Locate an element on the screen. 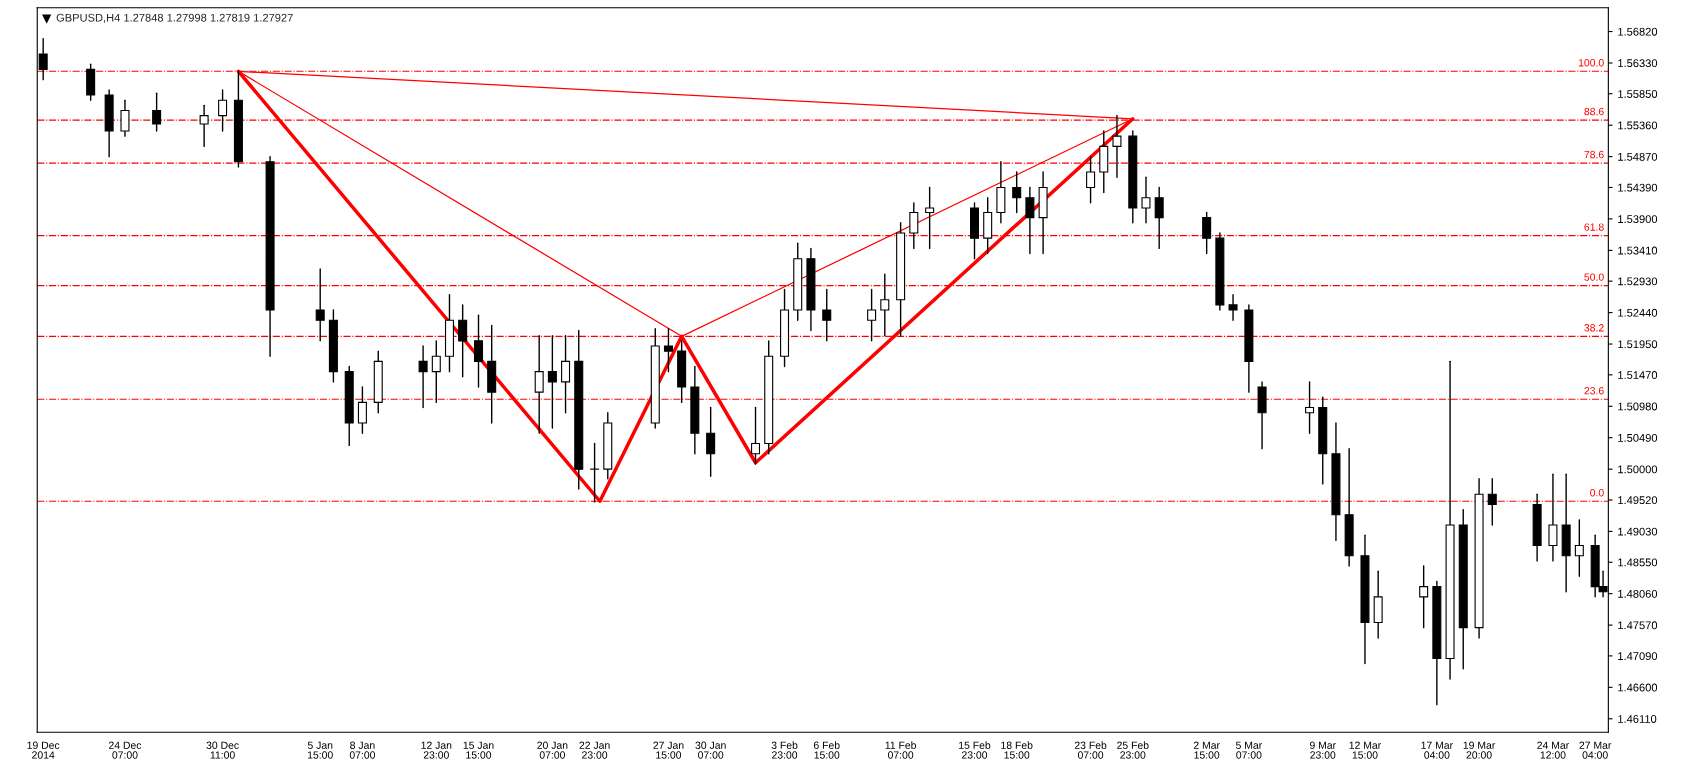  y-tick-label: 1.47570 is located at coordinates (1638, 625).